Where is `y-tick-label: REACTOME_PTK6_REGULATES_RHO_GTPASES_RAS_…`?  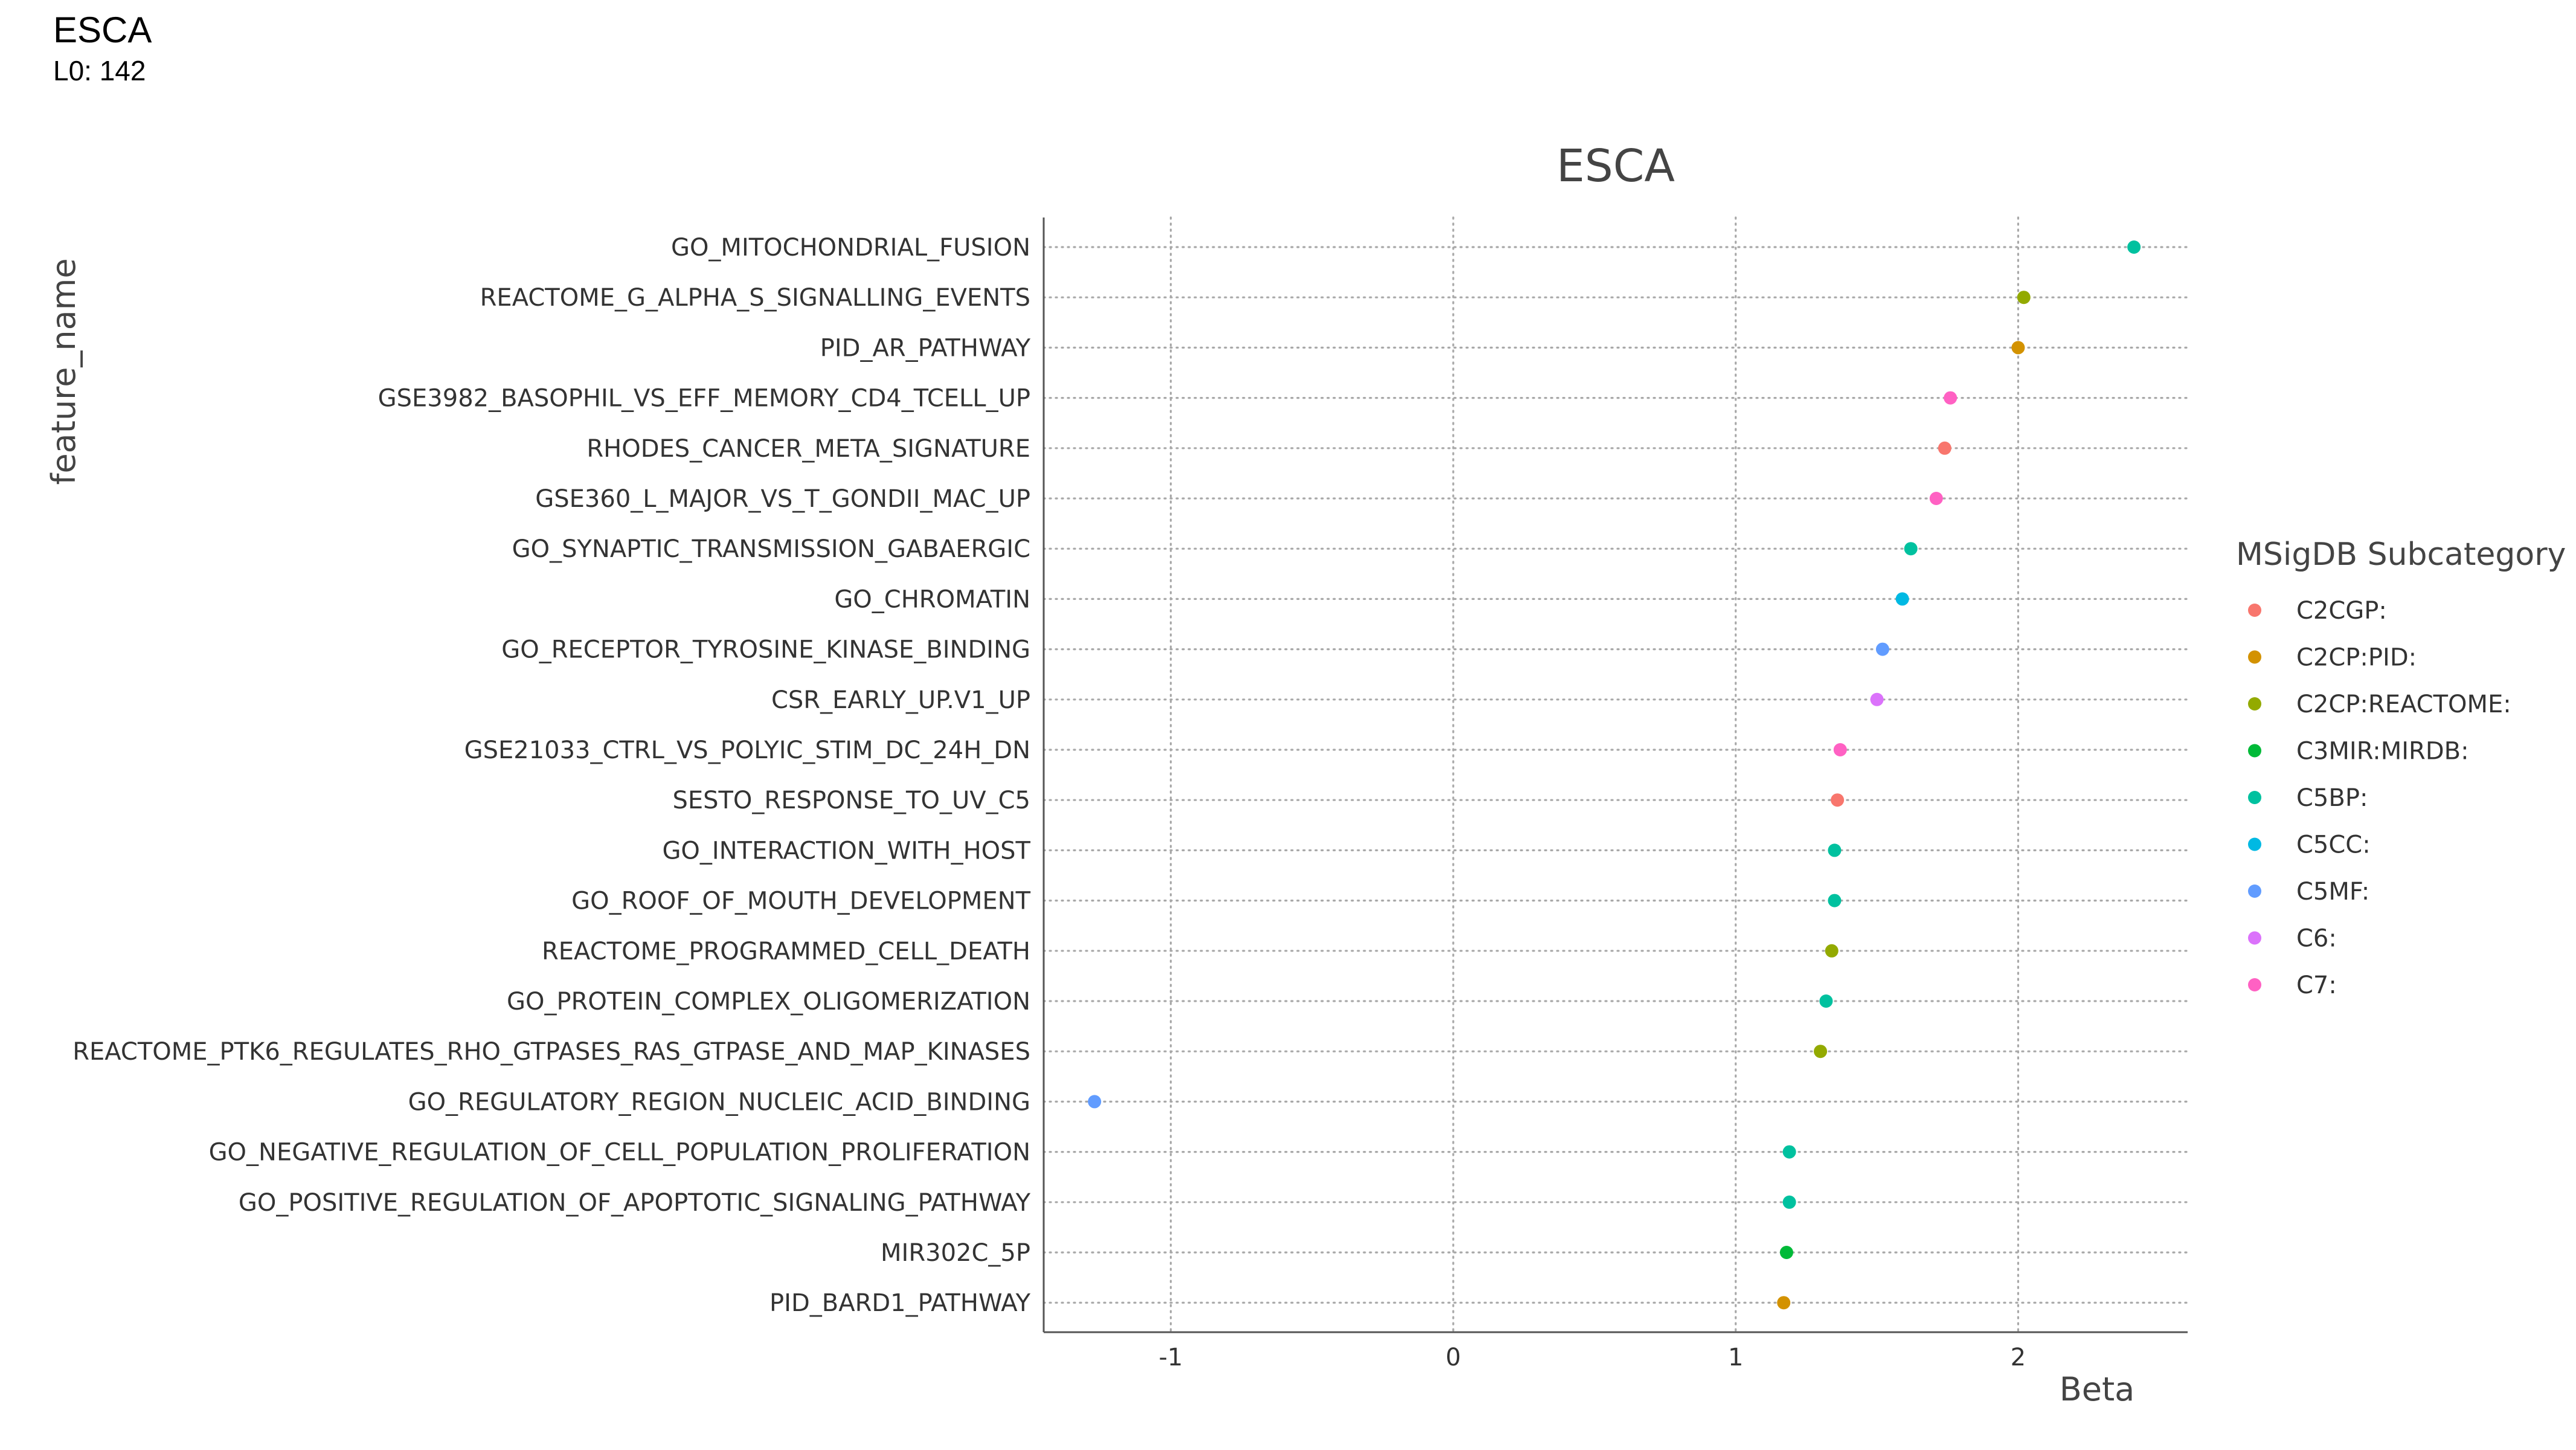
y-tick-label: REACTOME_PTK6_REGULATES_RHO_GTPASES_RAS_… is located at coordinates (551, 1052).